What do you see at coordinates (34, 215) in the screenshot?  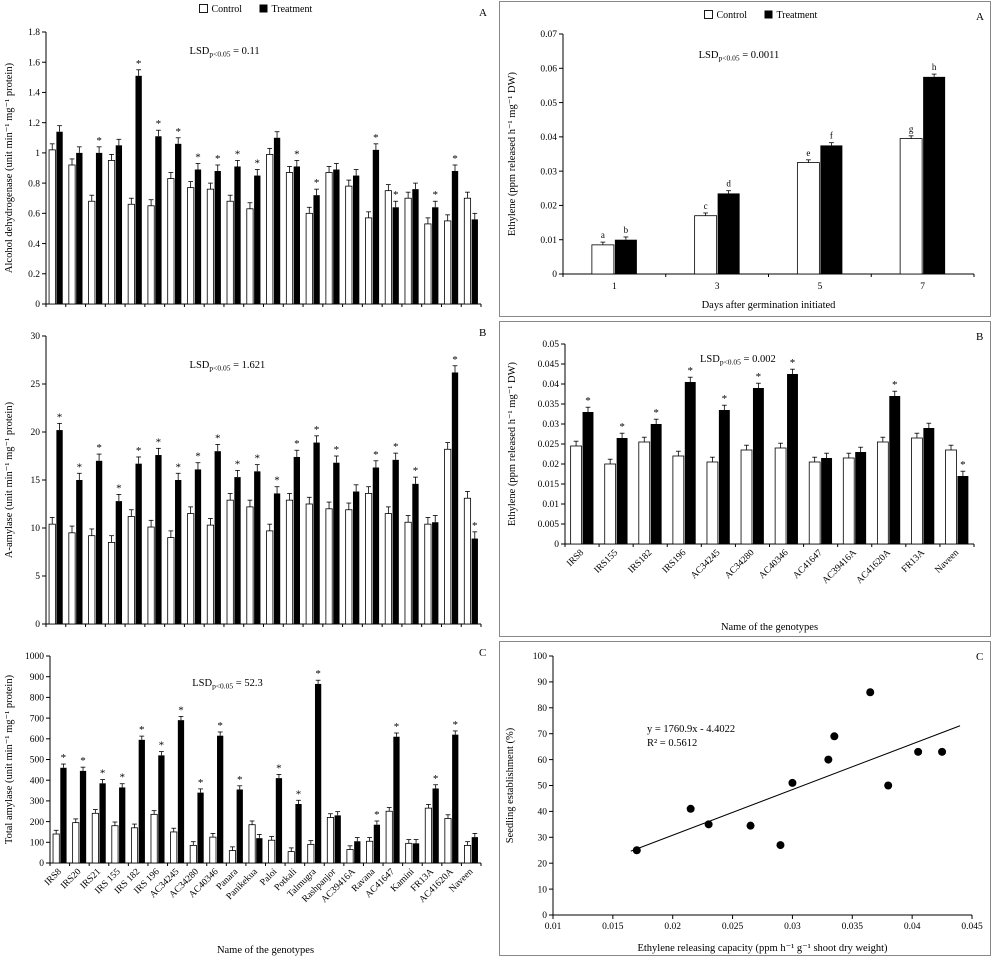 I see `svg-text: 0.6` at bounding box center [34, 215].